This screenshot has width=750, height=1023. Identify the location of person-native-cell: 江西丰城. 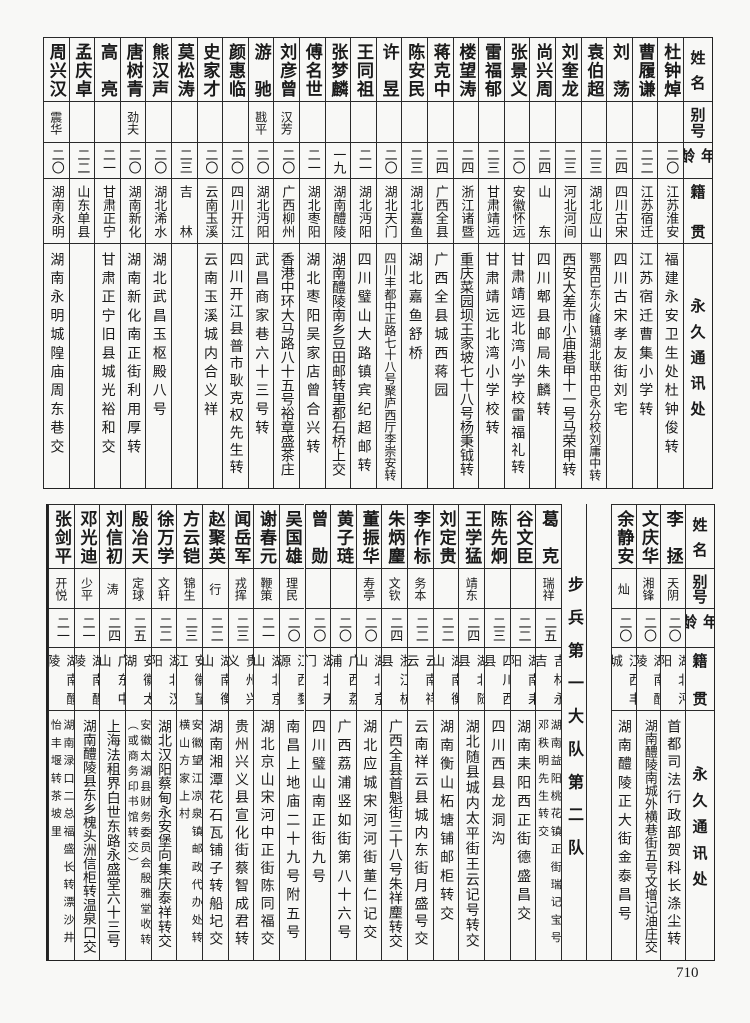
(623, 678).